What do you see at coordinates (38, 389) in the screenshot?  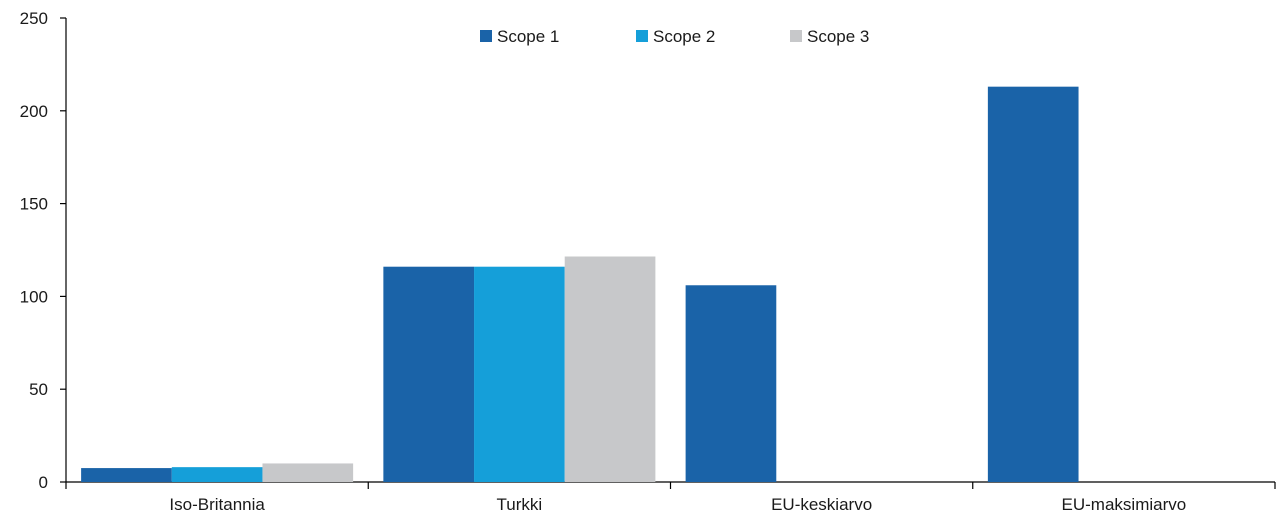 I see `y-tick-label: 50` at bounding box center [38, 389].